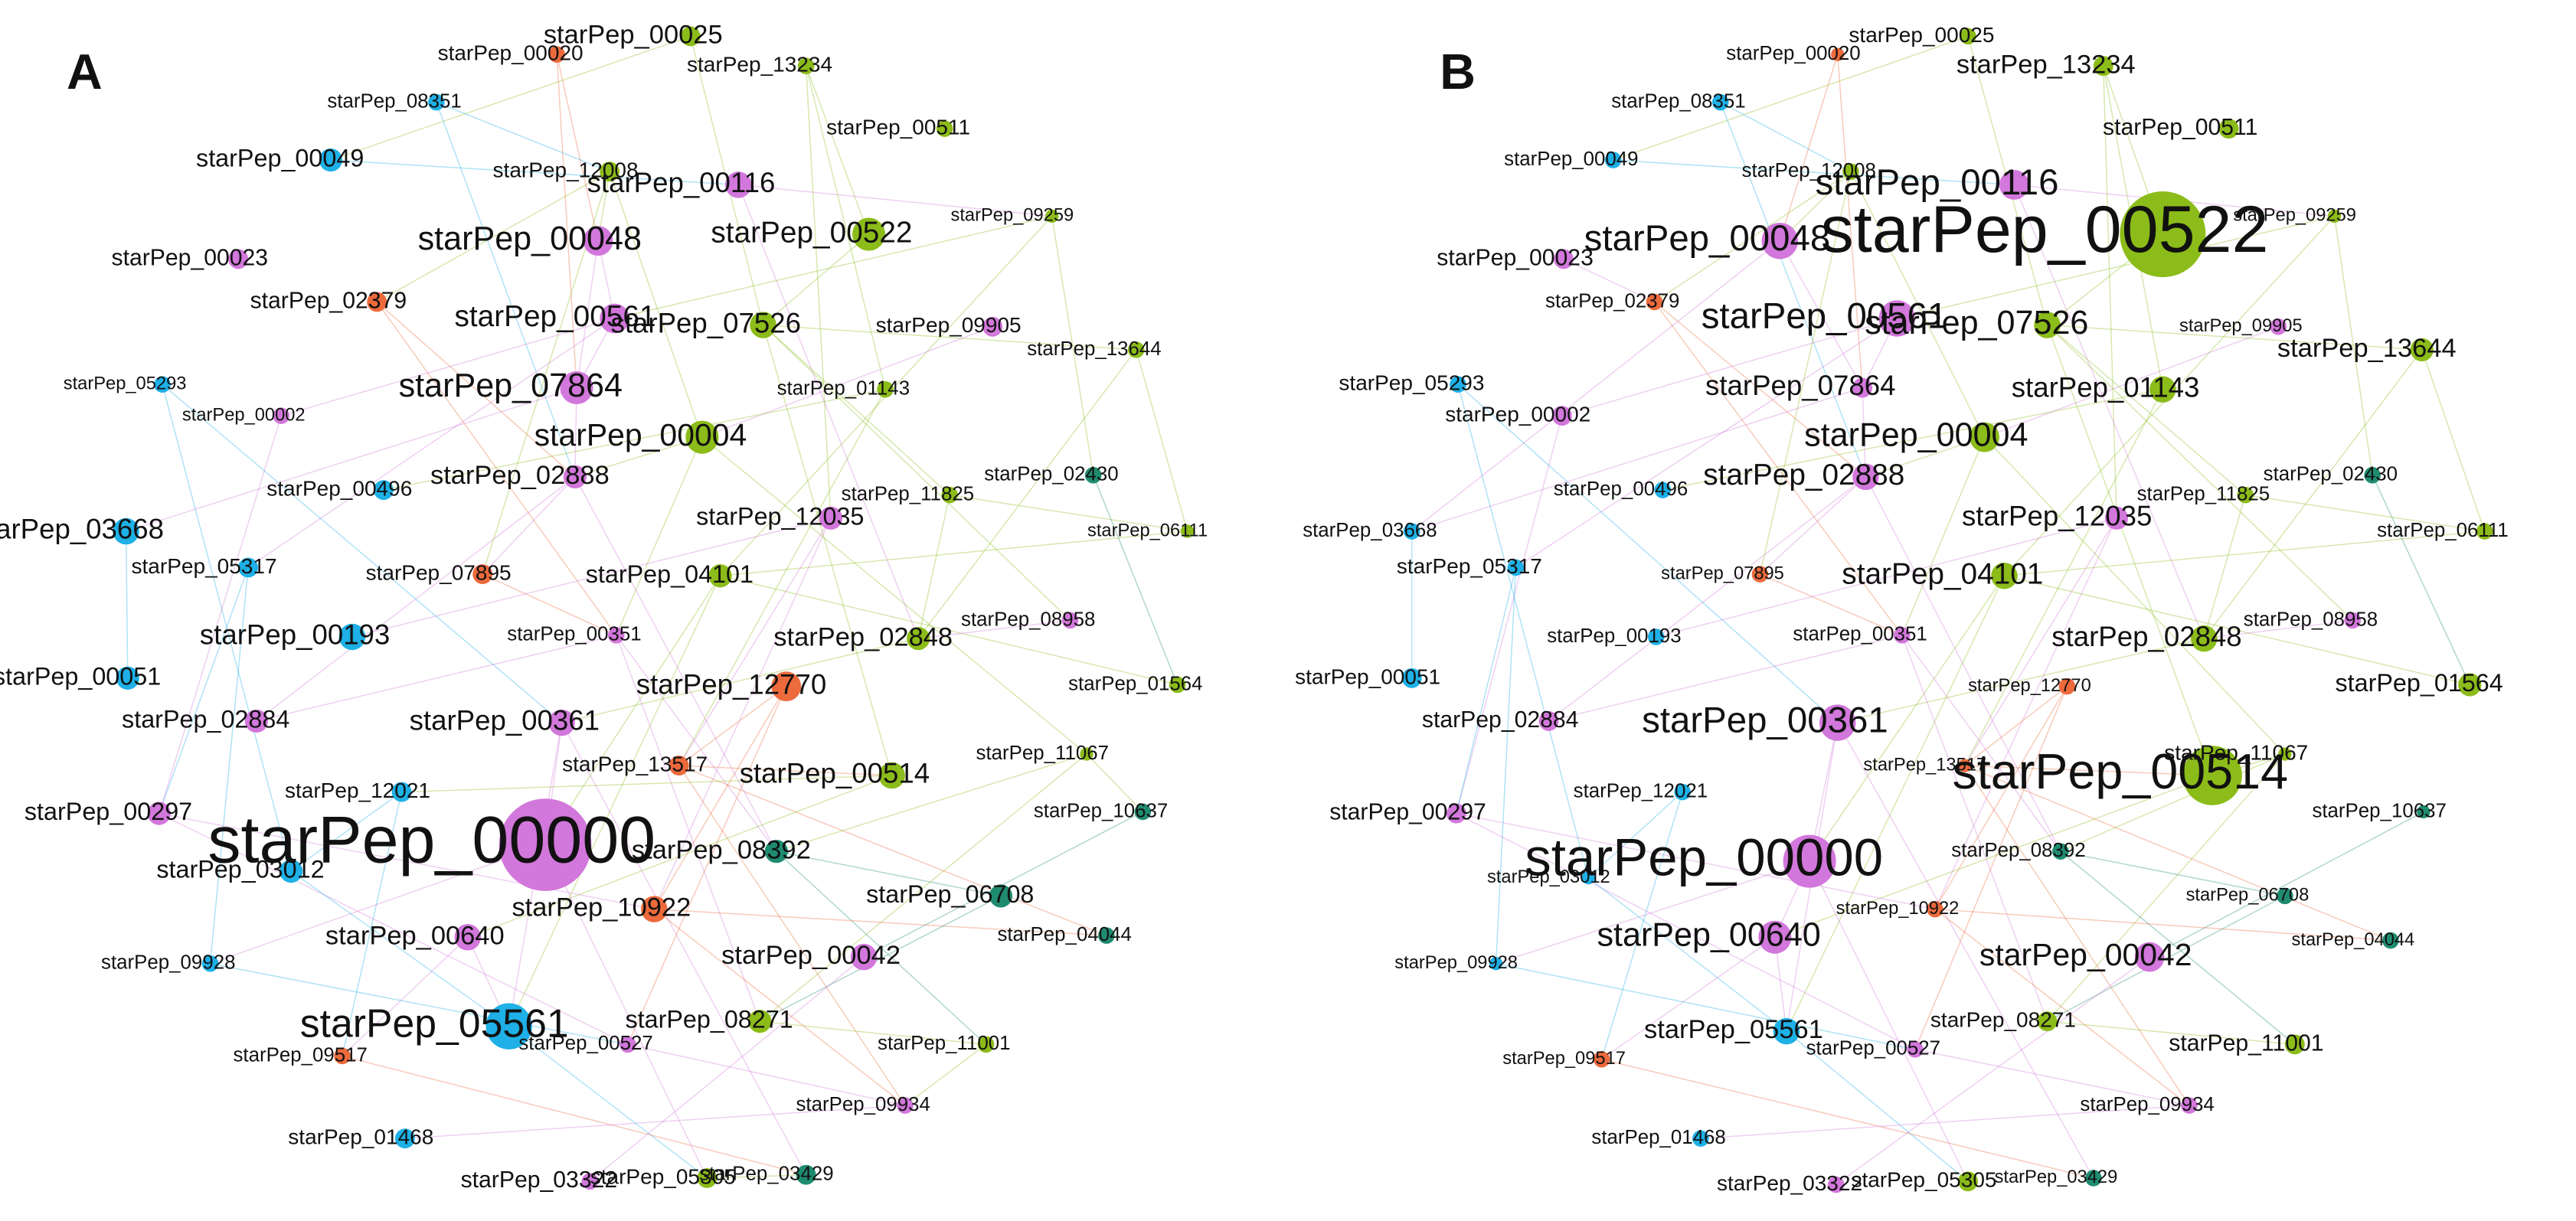 Image resolution: width=2576 pixels, height=1221 pixels. I want to click on node-label: starPep_11067, so click(2236, 752).